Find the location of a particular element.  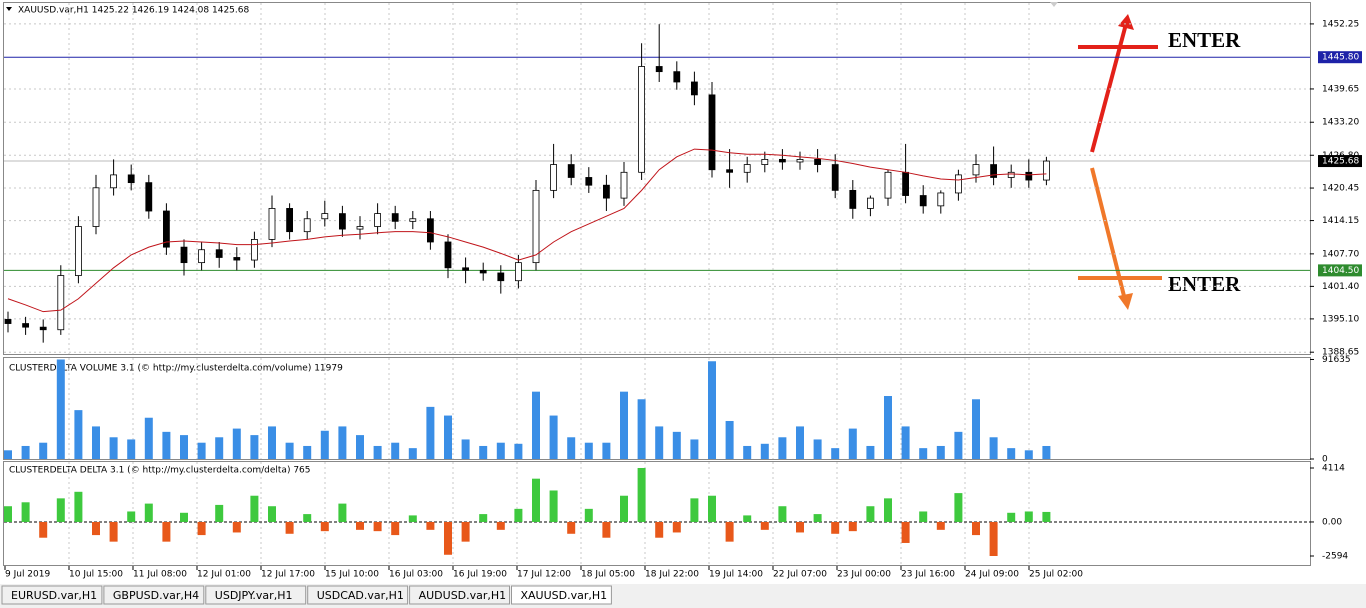

x-tick-label: 19 Jul 14:00 is located at coordinates (736, 575).